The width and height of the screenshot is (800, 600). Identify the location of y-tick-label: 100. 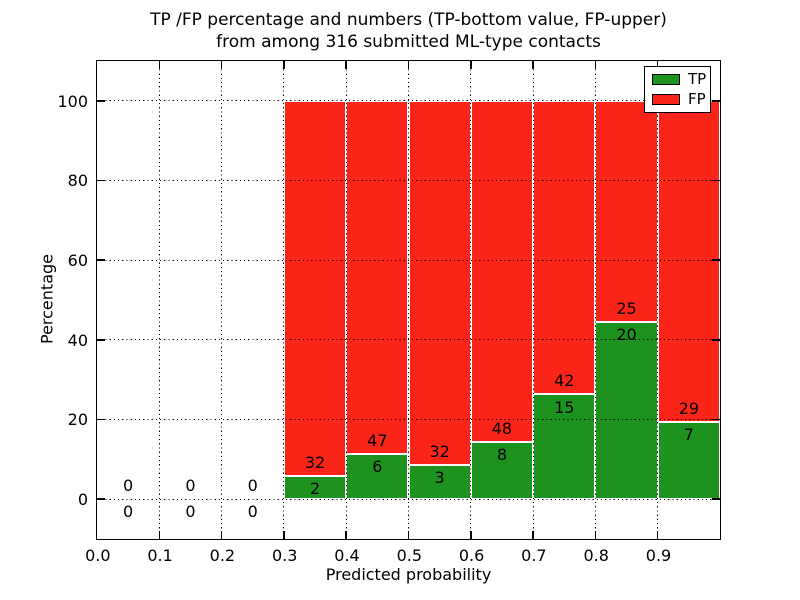
(72, 101).